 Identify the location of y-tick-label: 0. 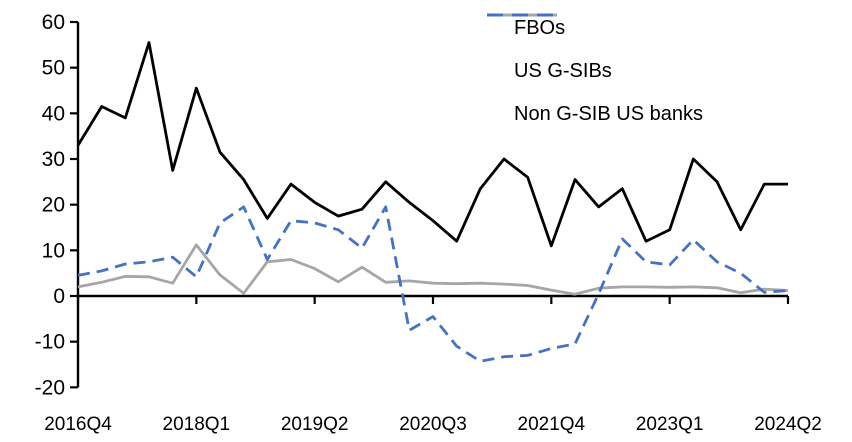
(59, 296).